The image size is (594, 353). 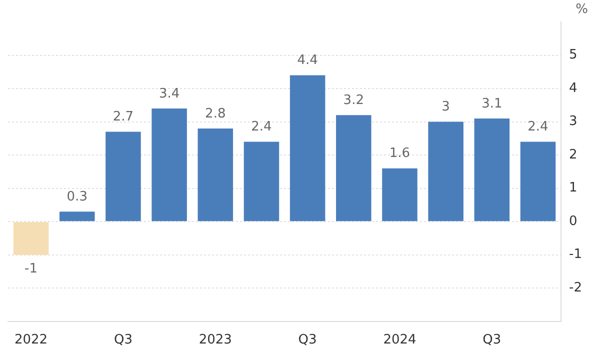 I want to click on data-label: 3.4, so click(x=169, y=94).